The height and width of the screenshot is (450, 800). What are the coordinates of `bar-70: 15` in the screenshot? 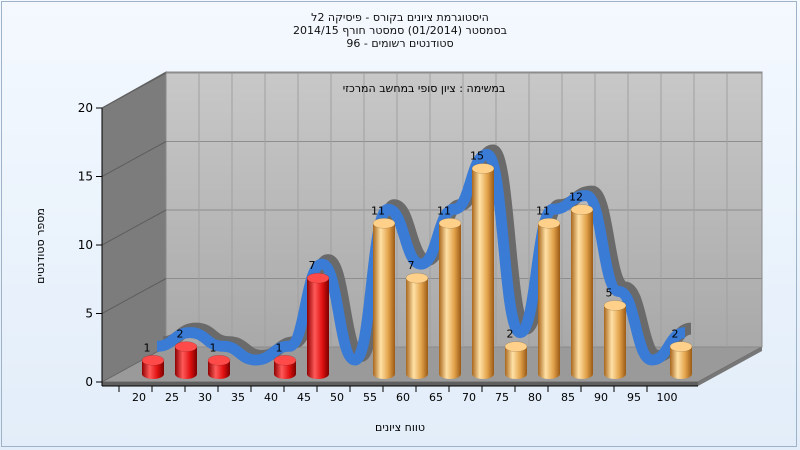 It's located at (482, 264).